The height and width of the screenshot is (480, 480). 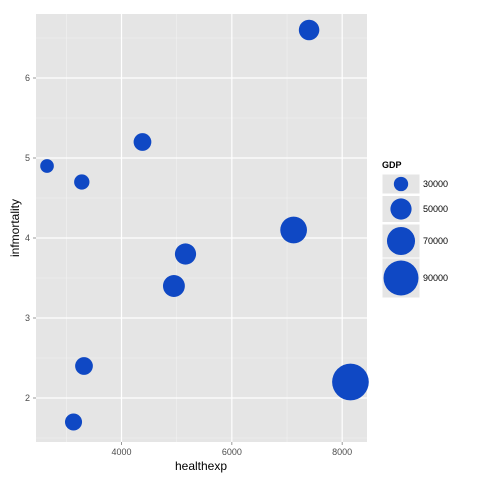 What do you see at coordinates (121, 452) in the screenshot?
I see `x-tick-label: 4000` at bounding box center [121, 452].